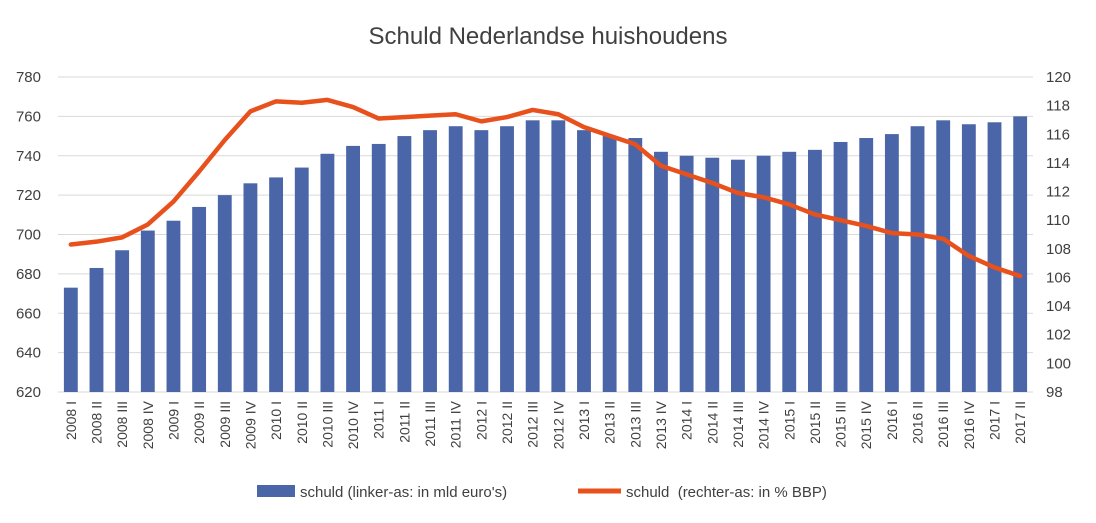  I want to click on x-tick-label: 2013 II, so click(610, 422).